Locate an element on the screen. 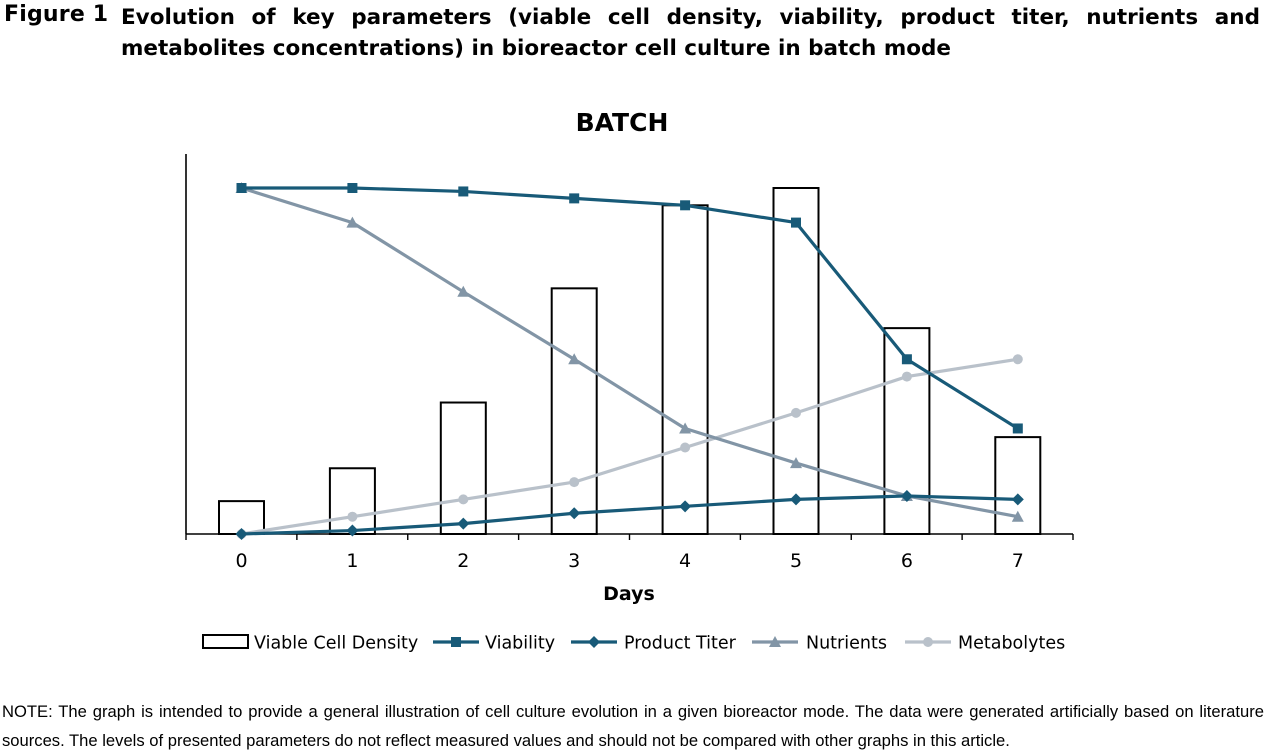  chart-title: BATCH is located at coordinates (622, 122).